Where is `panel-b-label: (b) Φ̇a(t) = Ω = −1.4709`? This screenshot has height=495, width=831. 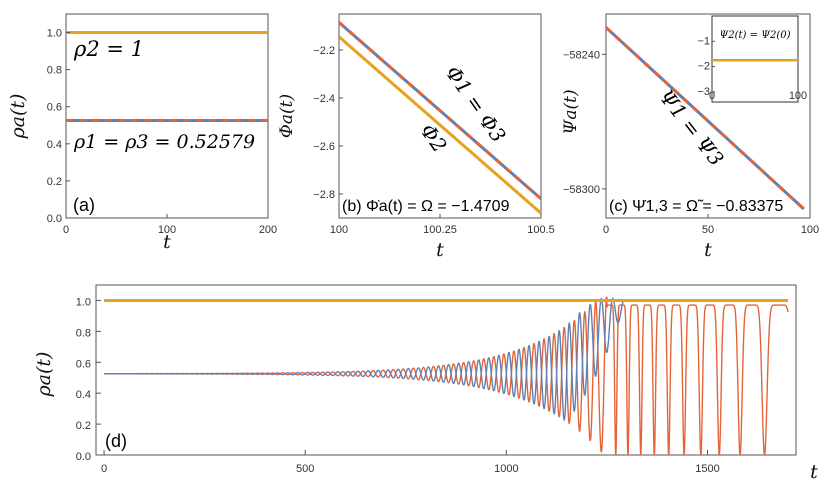 panel-b-label: (b) Φ̇a(t) = Ω = −1.4709 is located at coordinates (426, 206).